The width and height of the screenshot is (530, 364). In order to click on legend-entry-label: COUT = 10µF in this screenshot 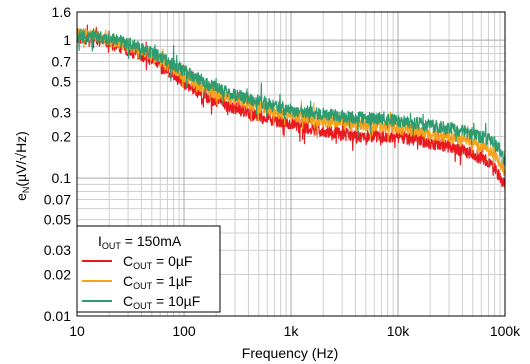, I will do `click(161, 302)`.